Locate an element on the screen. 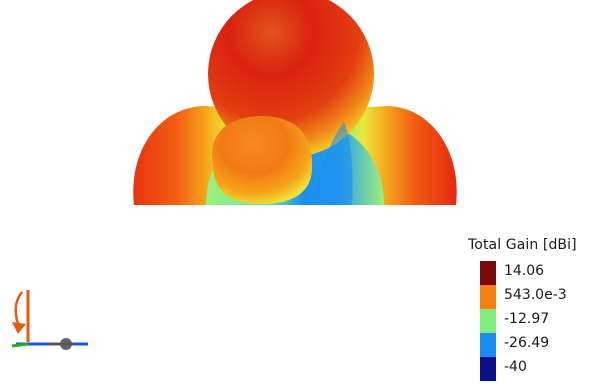 Image resolution: width=602 pixels, height=389 pixels. legend-label-4: -26.49 is located at coordinates (527, 343).